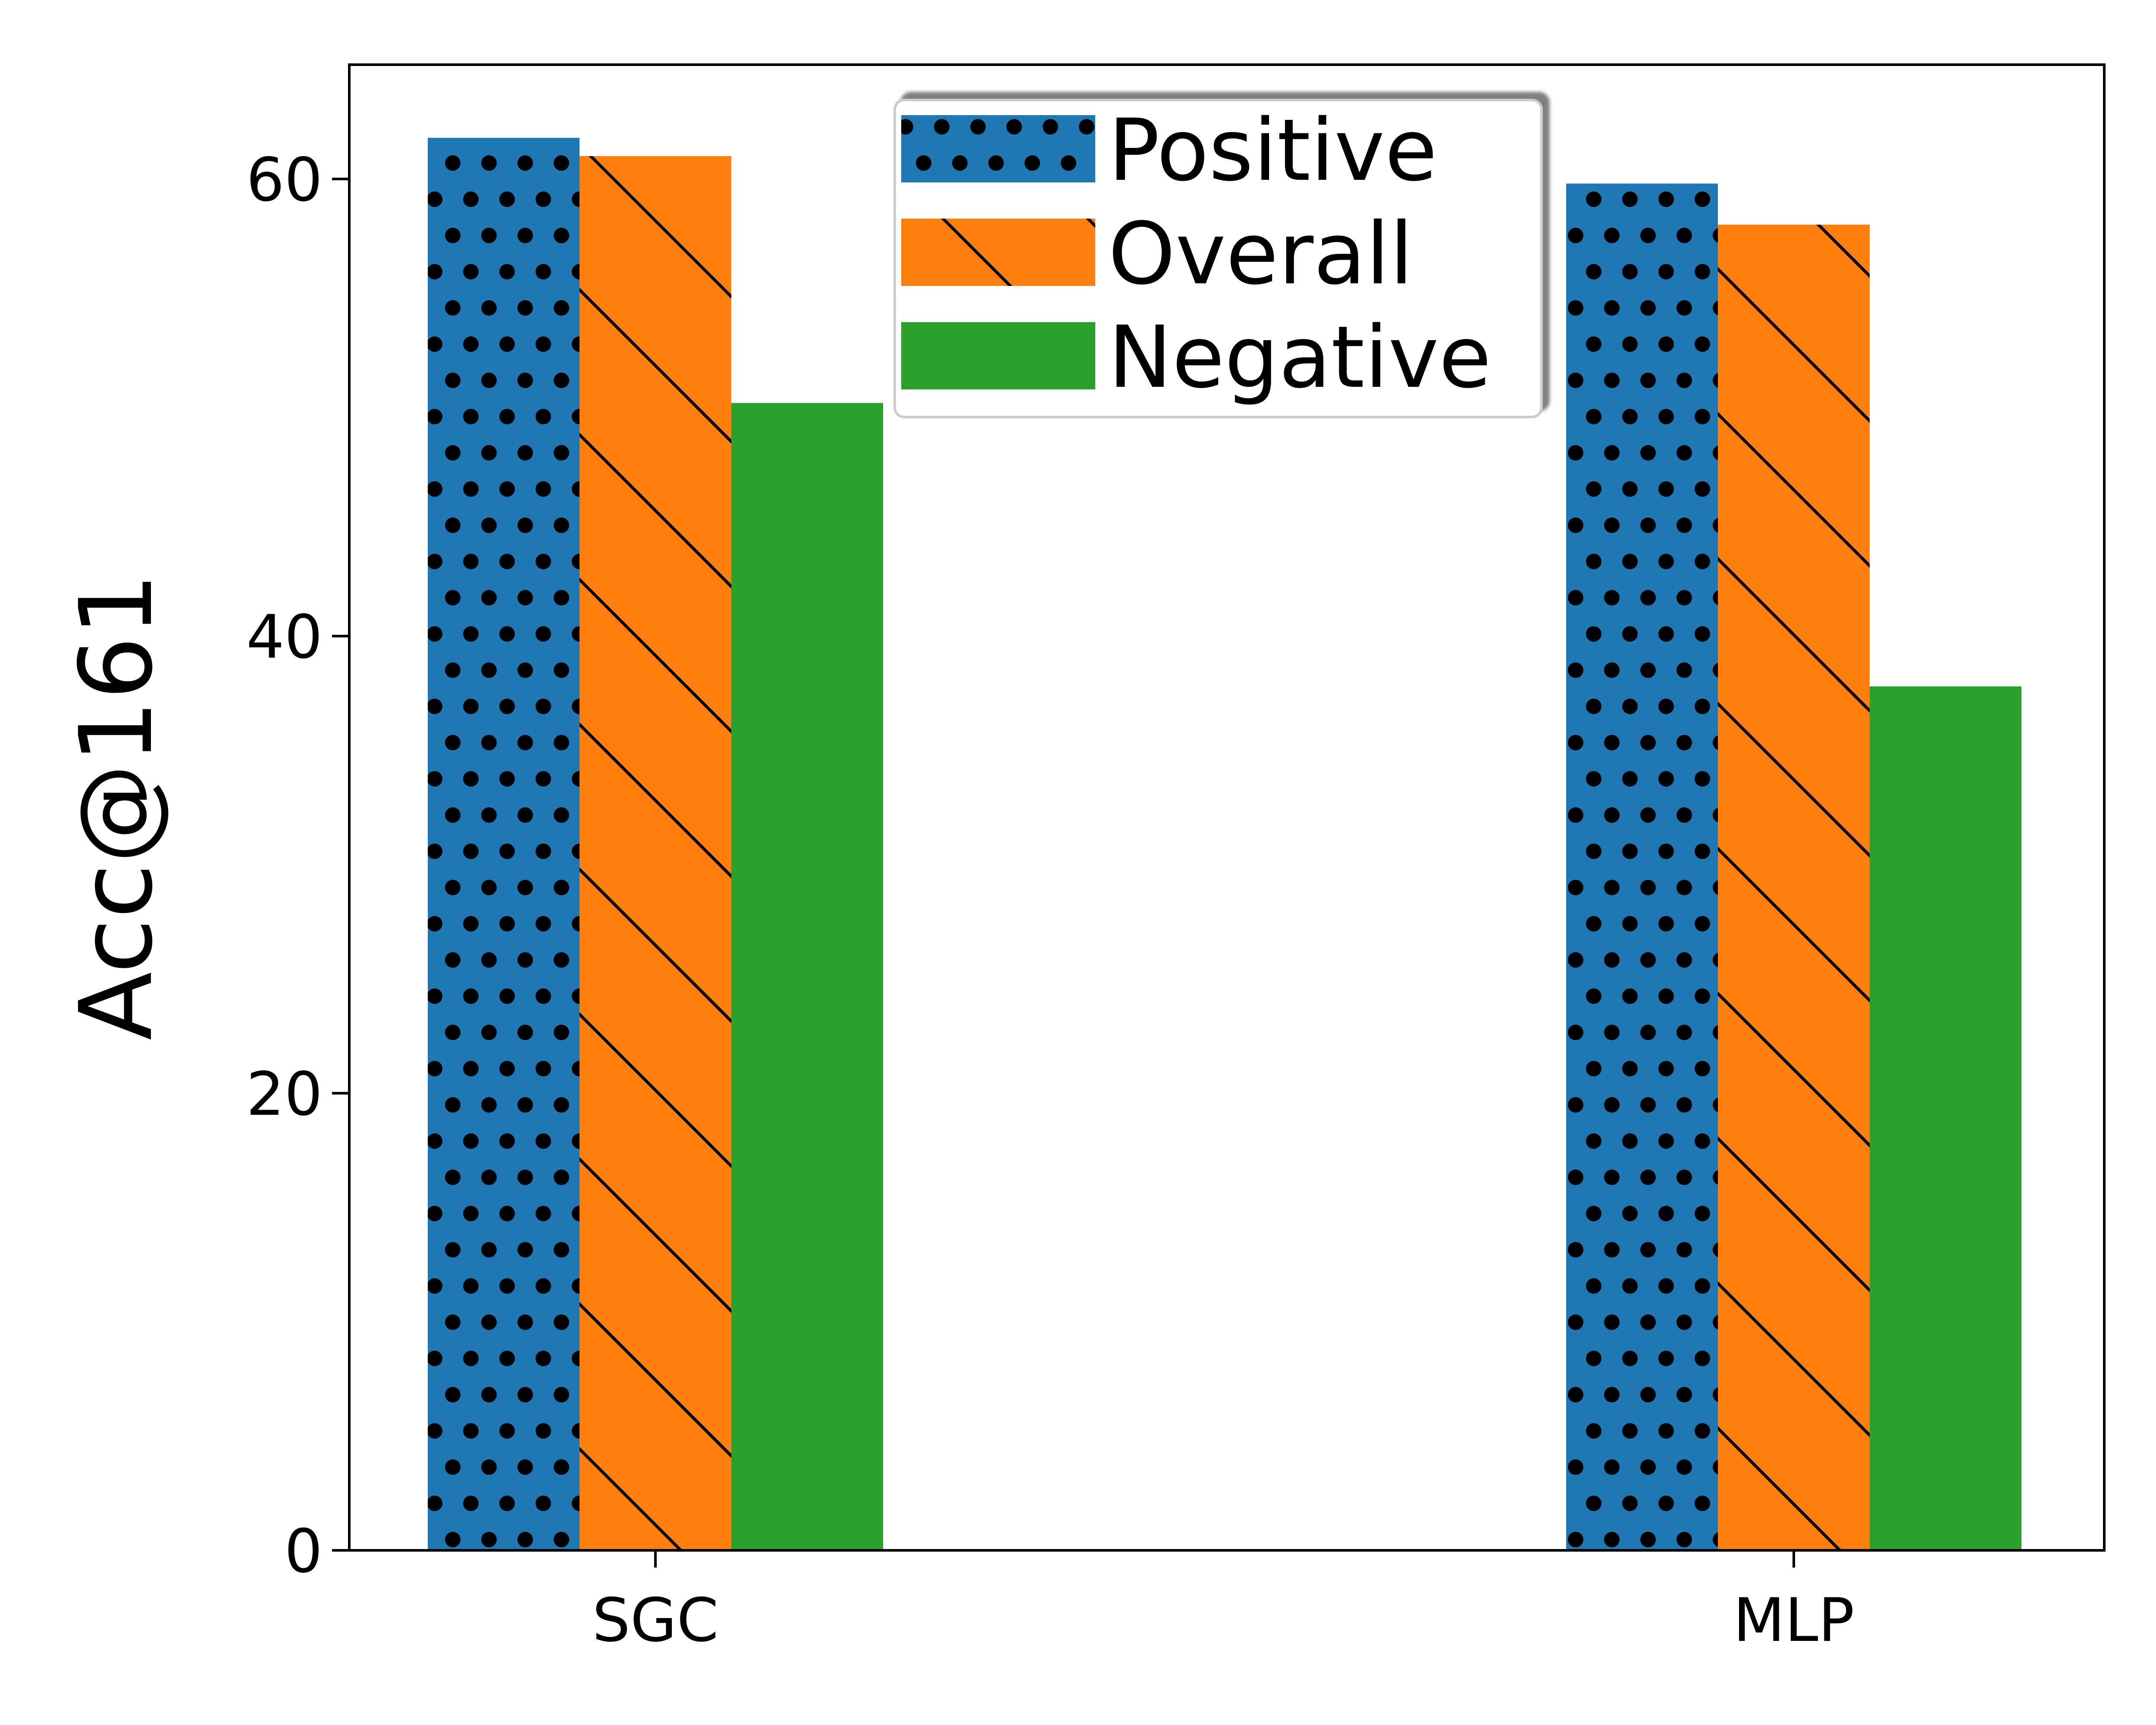 The width and height of the screenshot is (2156, 1725). Describe the element at coordinates (1223, 1603) in the screenshot. I see `x-axis: SGC MLP` at that location.